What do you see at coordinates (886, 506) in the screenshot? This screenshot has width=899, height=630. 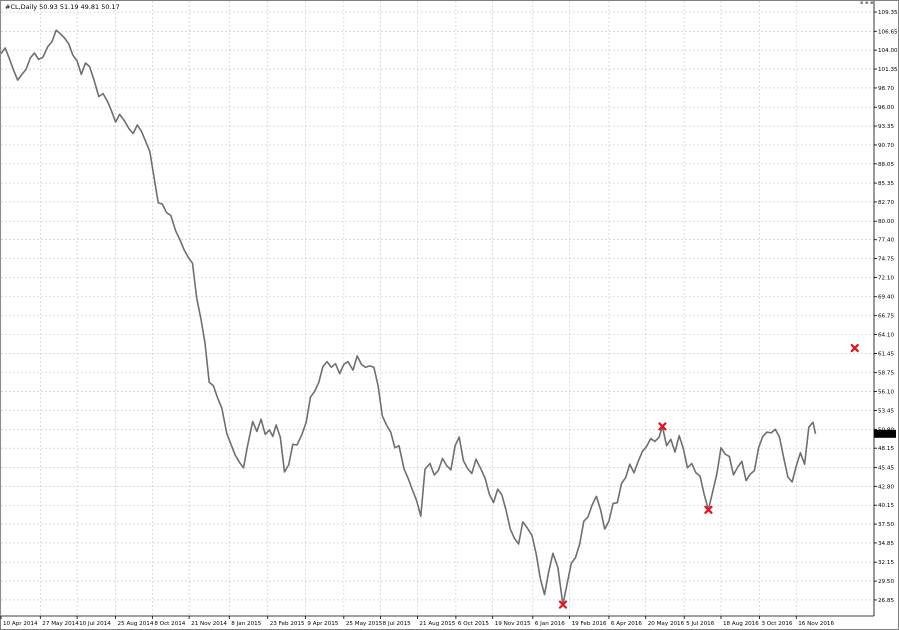 I see `y-tick-label: 40.15` at bounding box center [886, 506].